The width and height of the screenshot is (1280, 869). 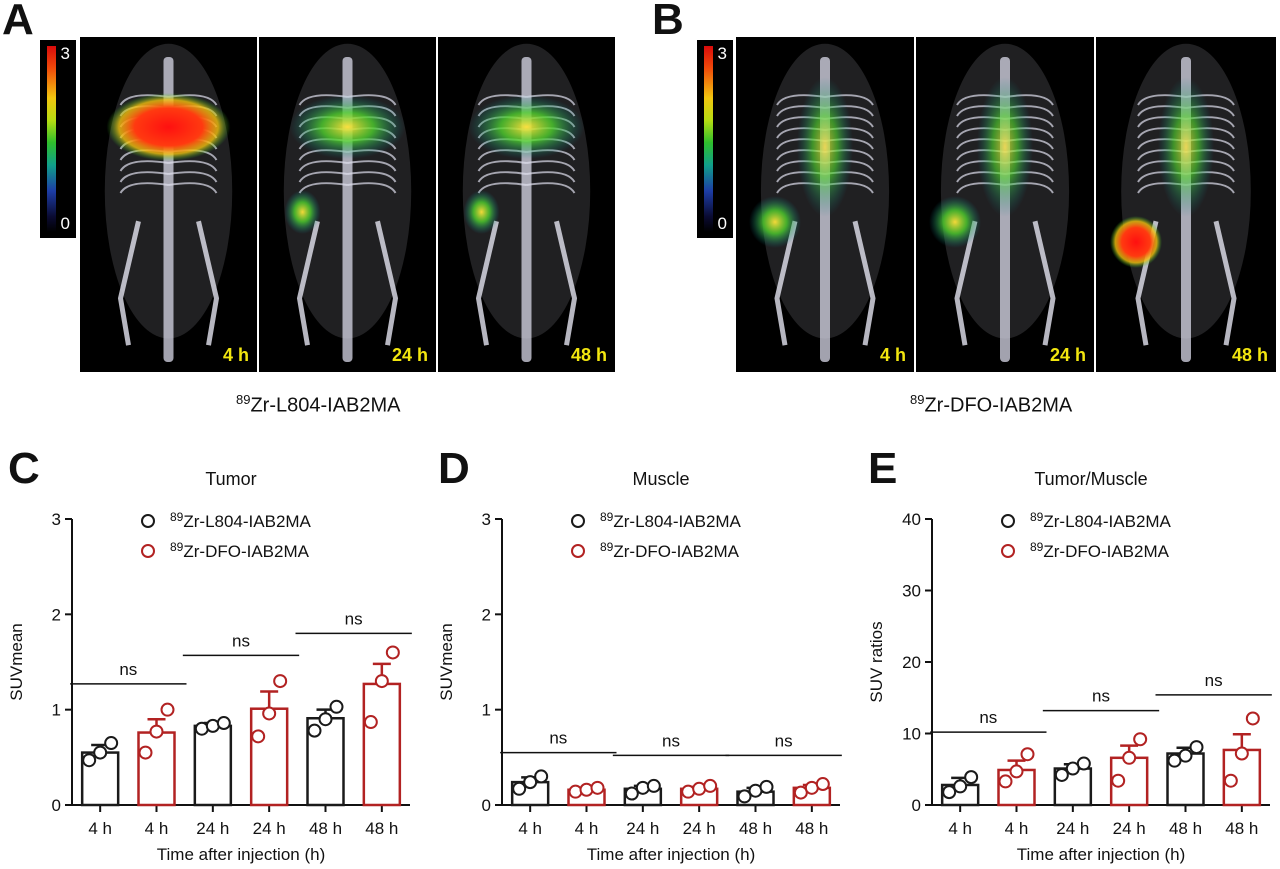 What do you see at coordinates (56, 614) in the screenshot?
I see `y-tick-label: 2` at bounding box center [56, 614].